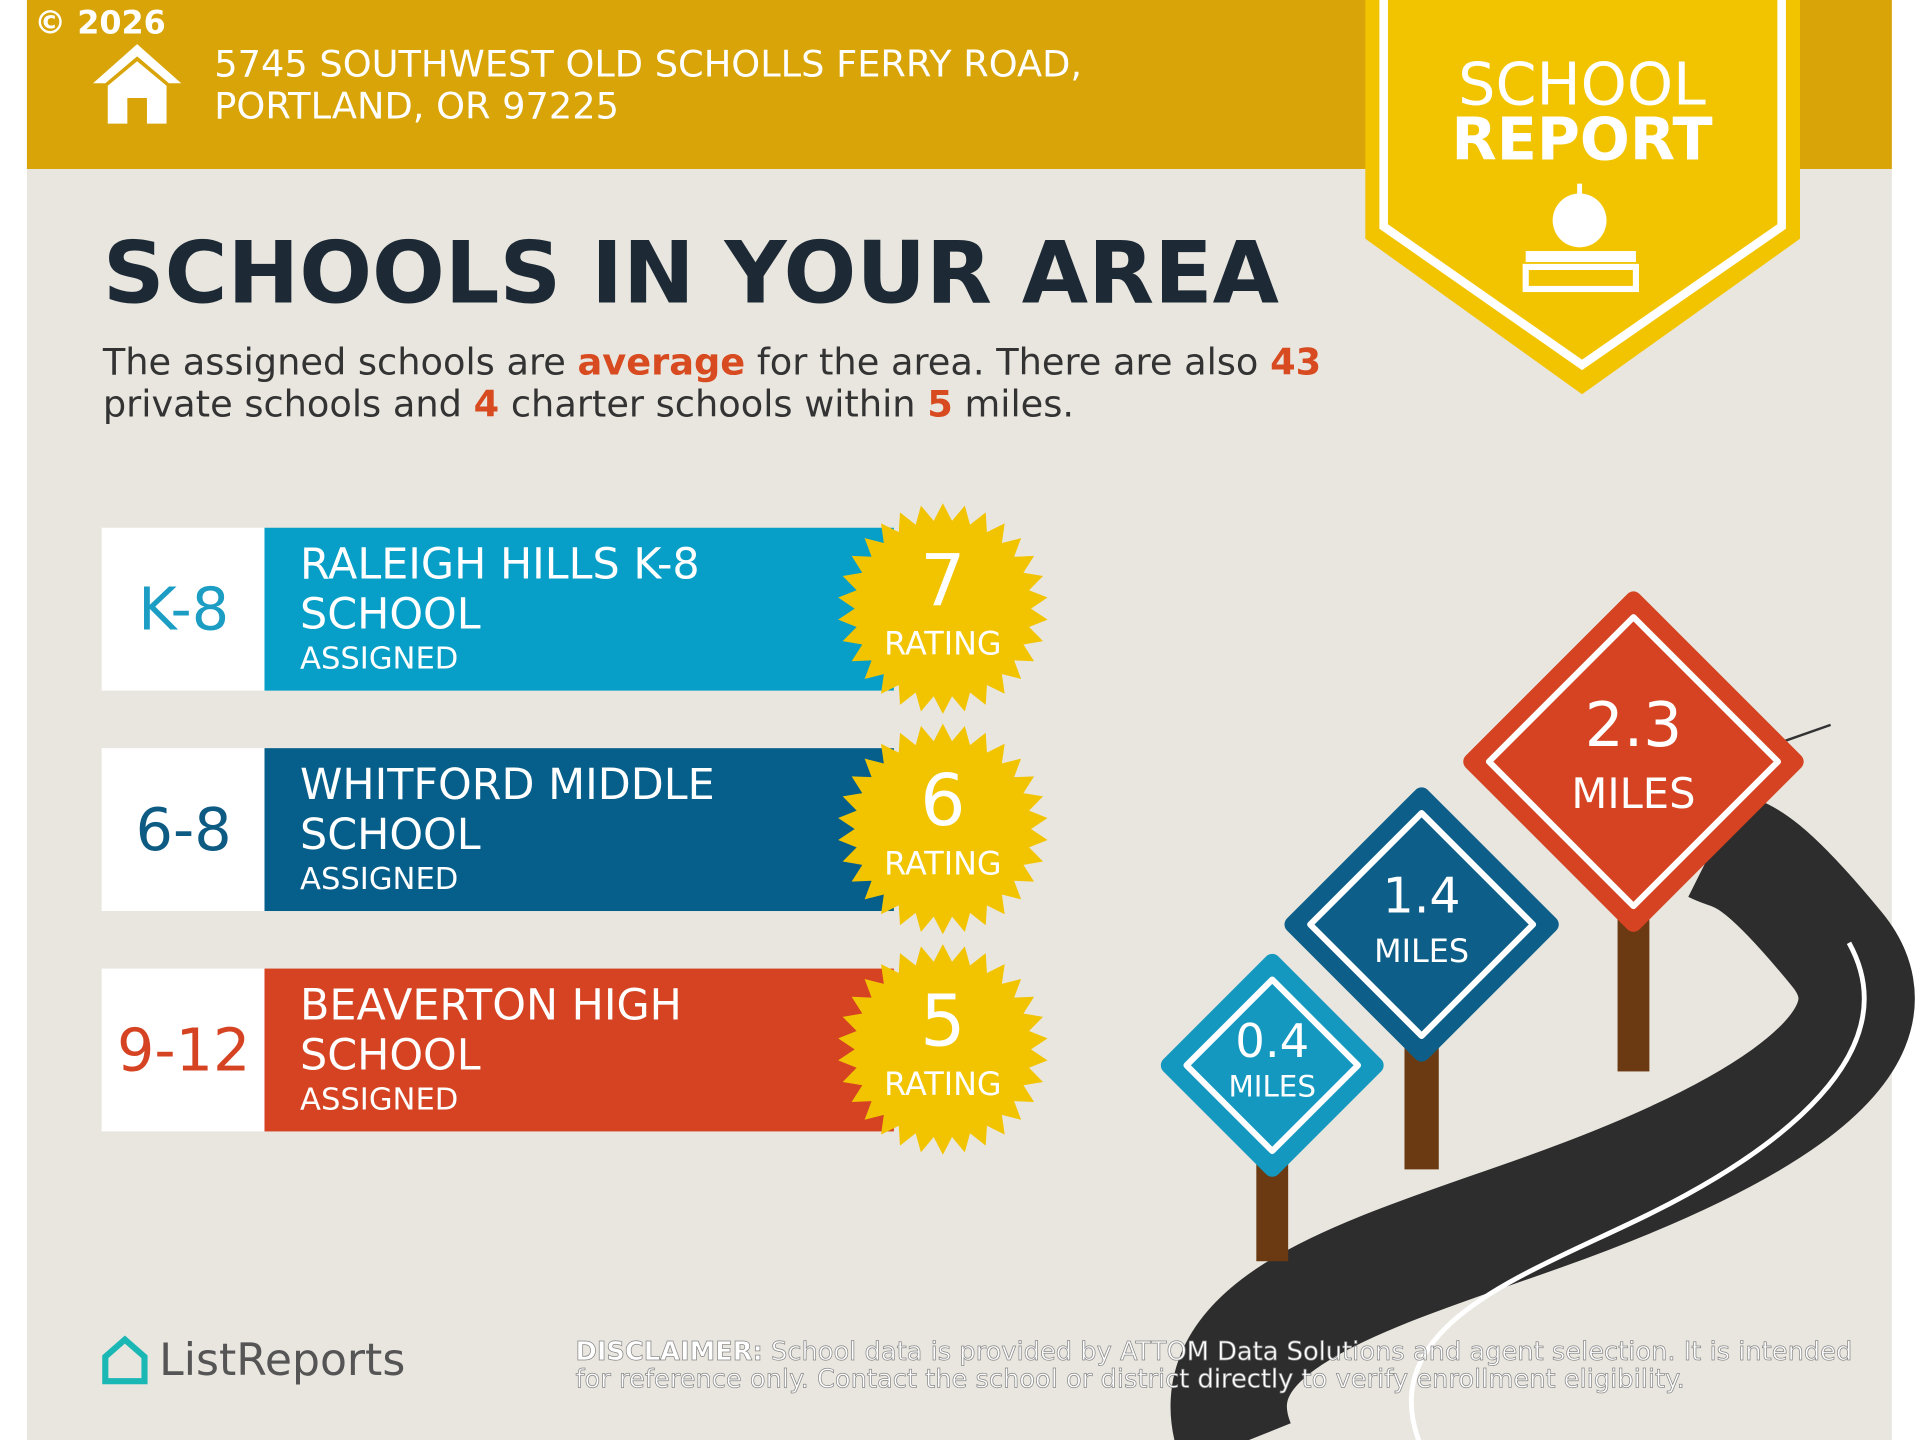 The image size is (1920, 1440). I want to click on grade-range: 9-12, so click(183, 1049).